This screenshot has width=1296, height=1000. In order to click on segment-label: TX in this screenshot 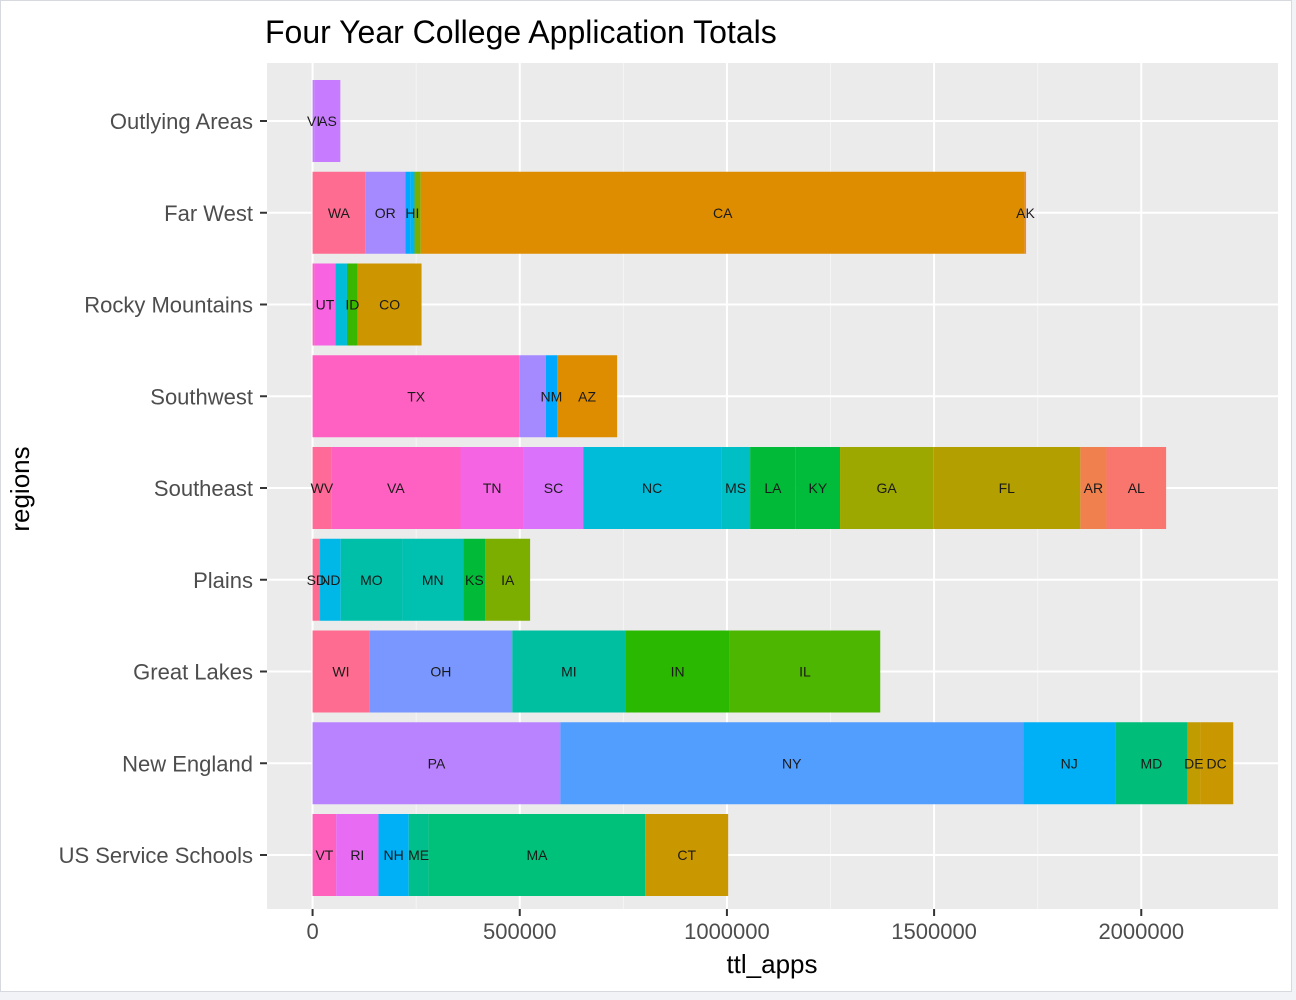, I will do `click(416, 396)`.